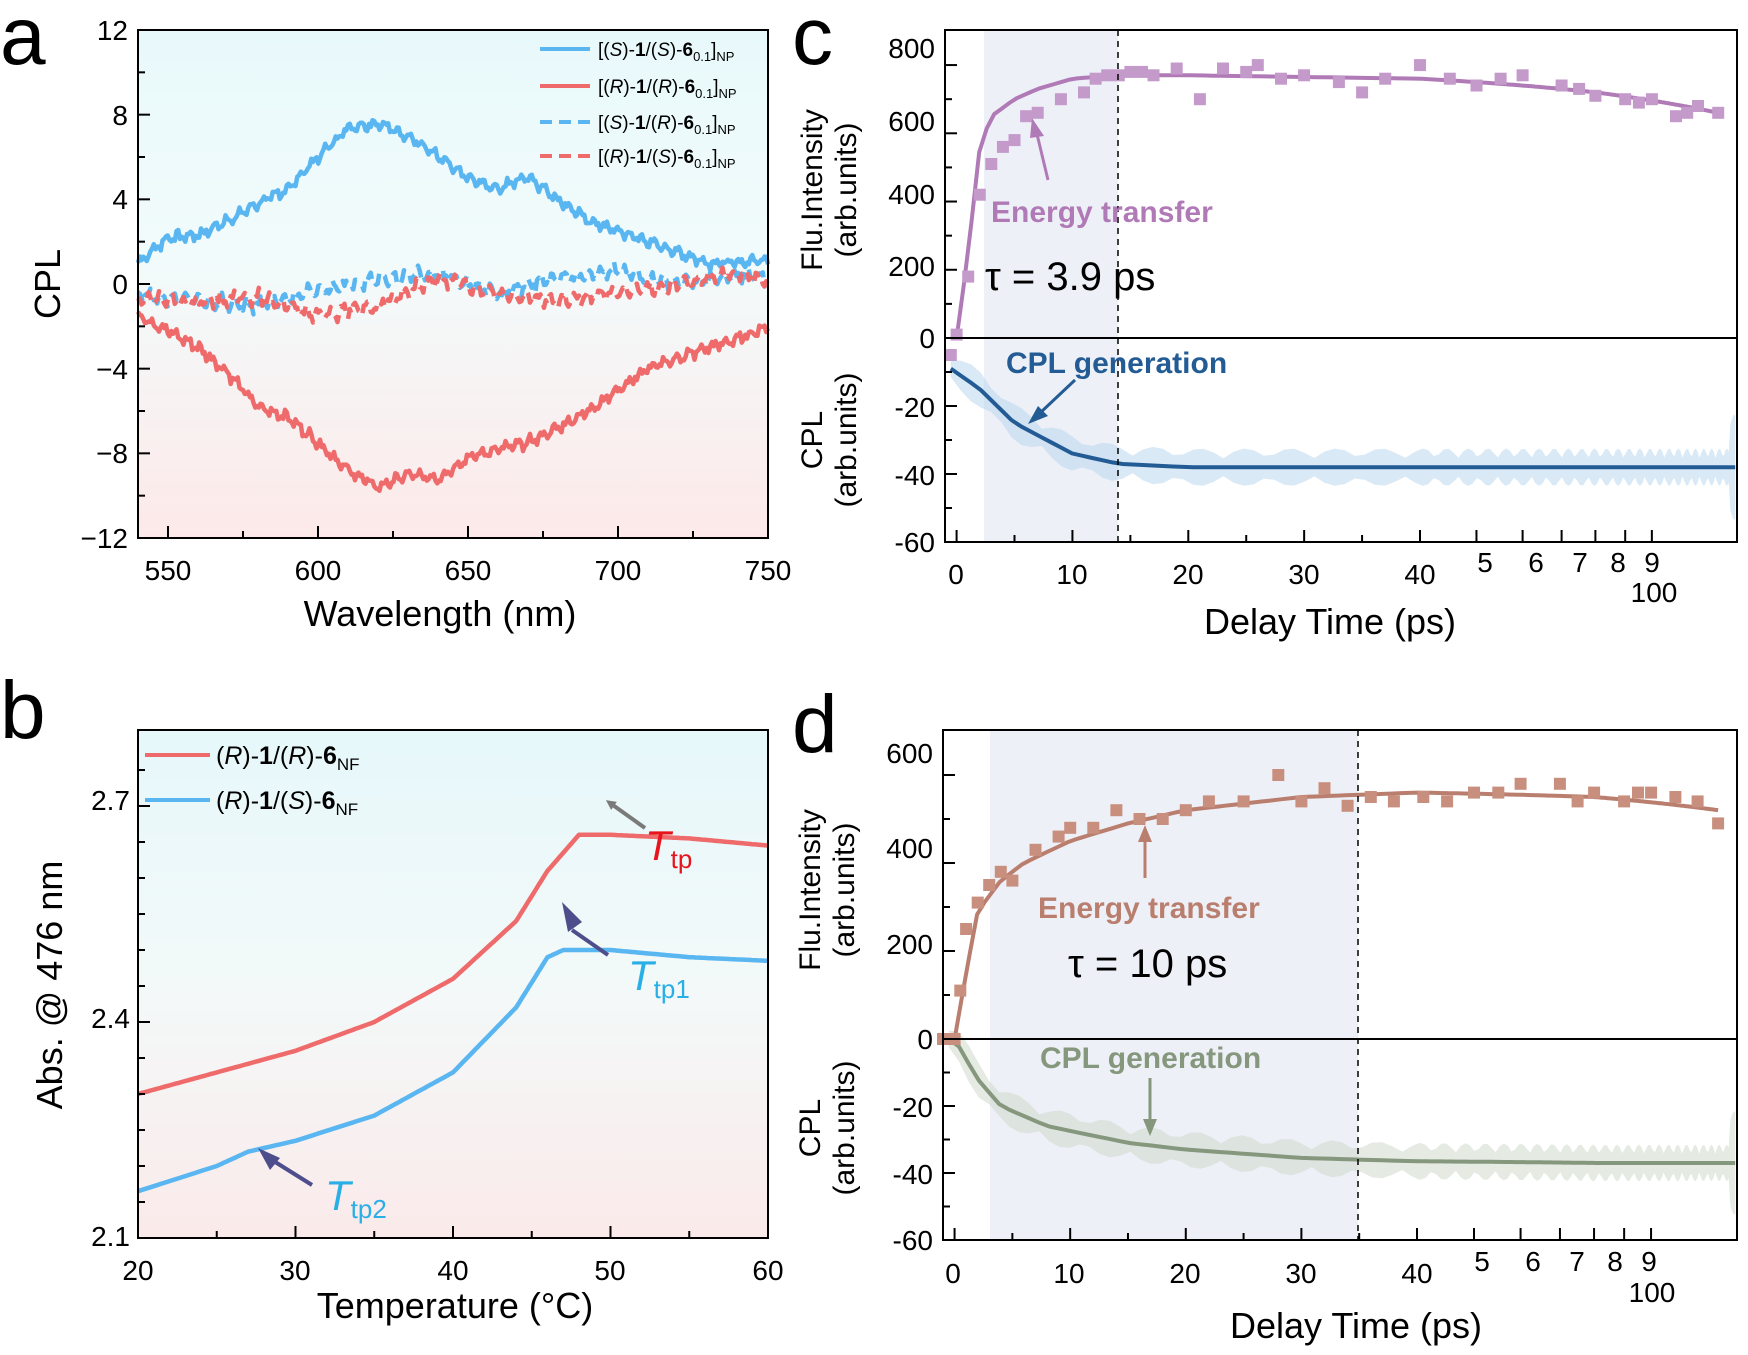 The image size is (1748, 1355). What do you see at coordinates (572, 917) in the screenshot?
I see `ttp1-arrow-head` at bounding box center [572, 917].